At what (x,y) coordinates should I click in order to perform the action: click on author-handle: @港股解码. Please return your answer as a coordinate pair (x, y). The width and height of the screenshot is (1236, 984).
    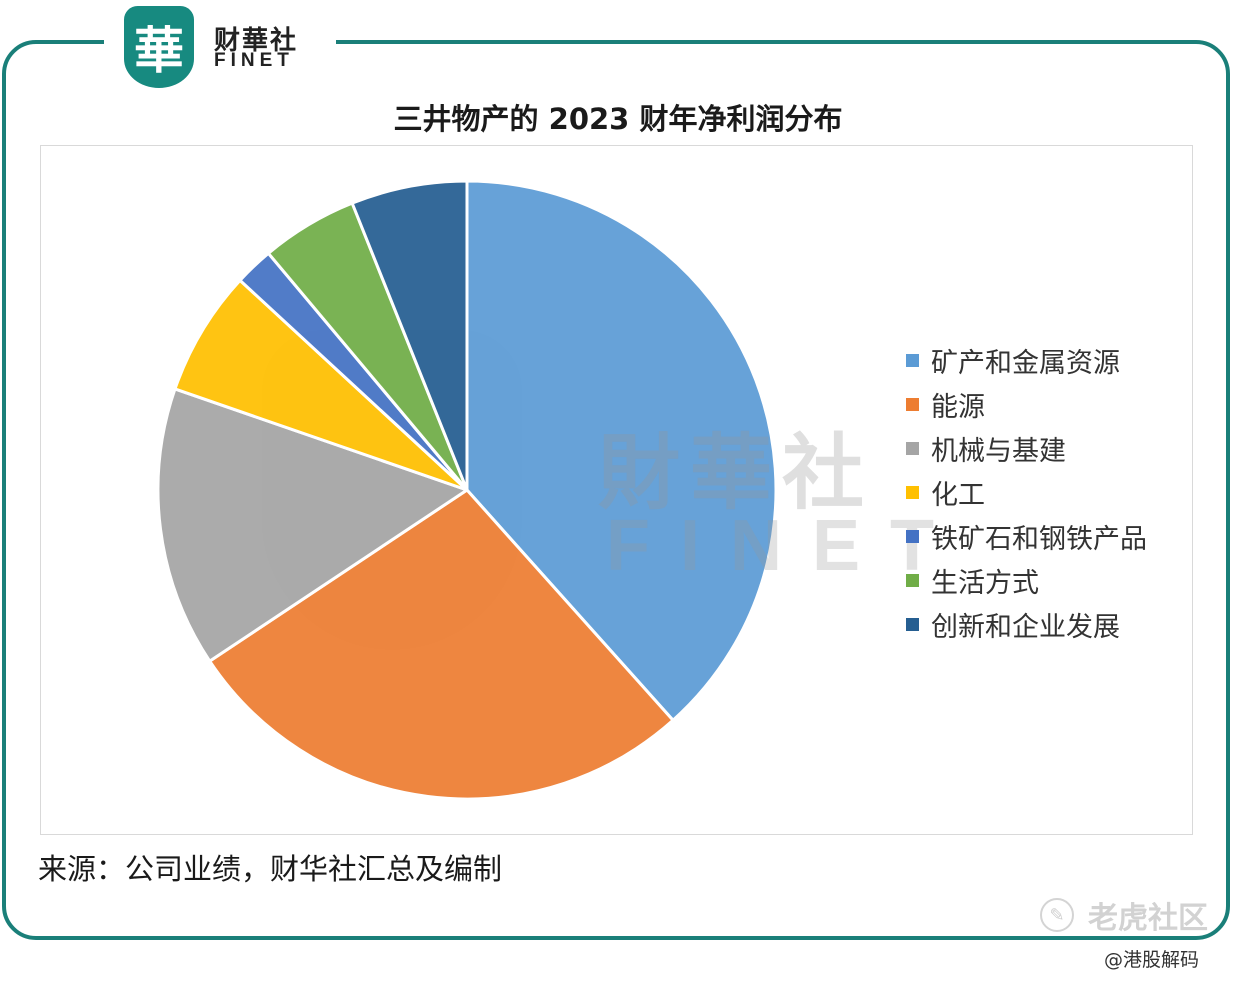
    Looking at the image, I should click on (1152, 960).